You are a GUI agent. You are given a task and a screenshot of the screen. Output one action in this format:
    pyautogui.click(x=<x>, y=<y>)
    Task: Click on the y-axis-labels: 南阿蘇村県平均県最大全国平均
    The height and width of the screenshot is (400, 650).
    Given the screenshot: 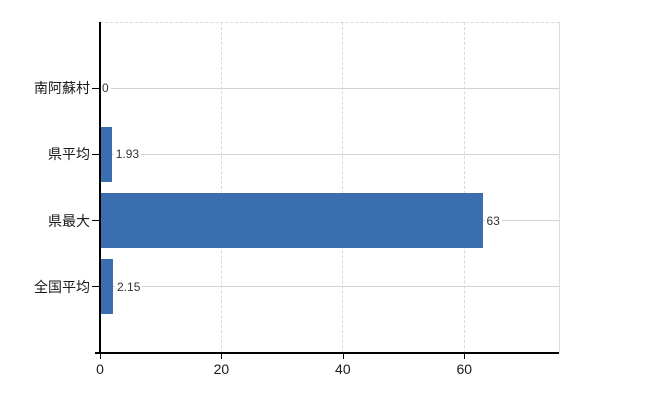 What is the action you would take?
    pyautogui.click(x=45, y=187)
    